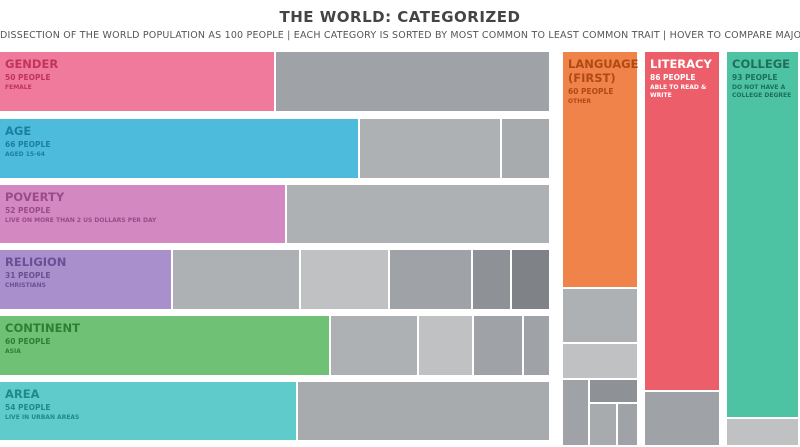 This screenshot has width=800, height=447. What do you see at coordinates (28, 407) in the screenshot?
I see `people-count: 54 PEOPLE` at bounding box center [28, 407].